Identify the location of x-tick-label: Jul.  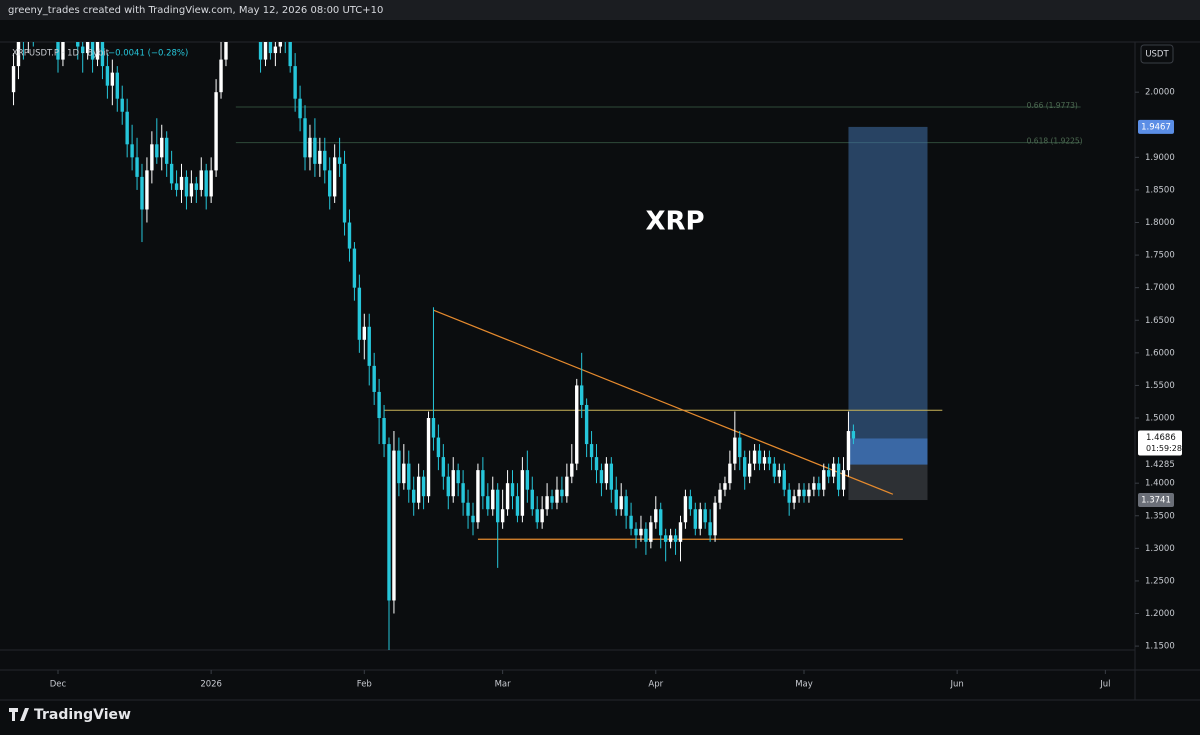
(1104, 685).